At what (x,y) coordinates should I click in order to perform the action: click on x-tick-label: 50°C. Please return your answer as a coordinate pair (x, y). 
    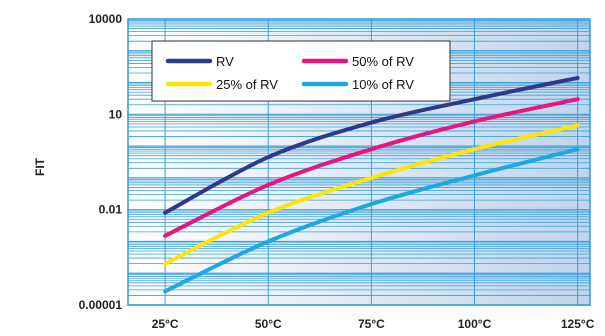
    Looking at the image, I should click on (268, 324).